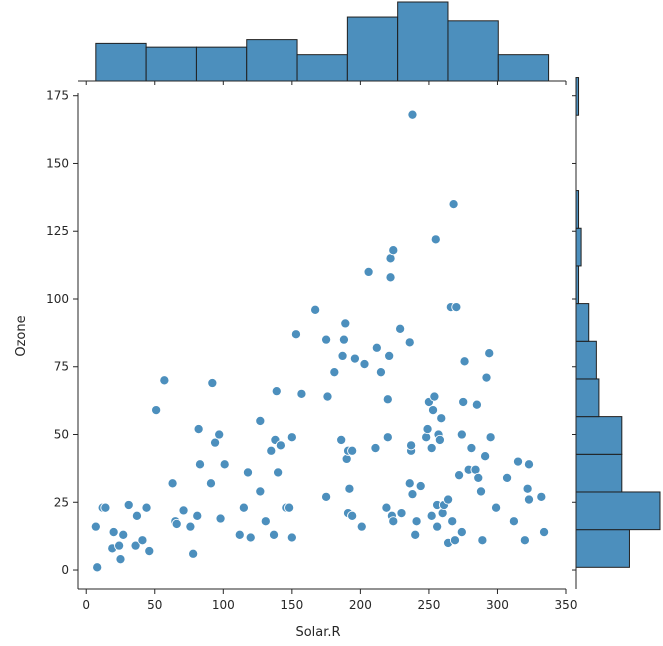 Image resolution: width=663 pixels, height=646 pixels. I want to click on y-tick-label: 75, so click(61, 367).